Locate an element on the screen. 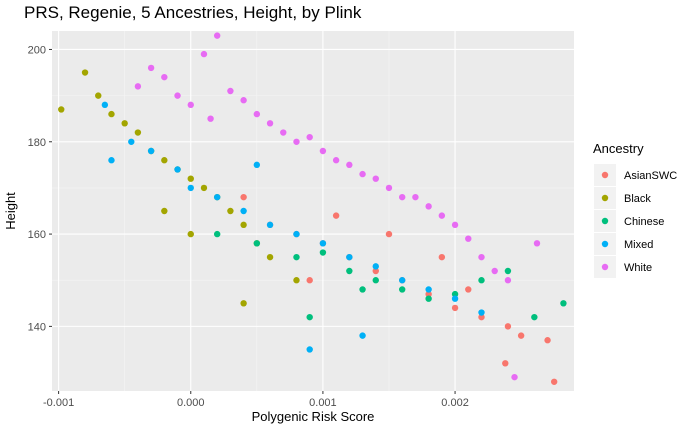 Image resolution: width=689 pixels, height=429 pixels. x-axis: -0.001 0.000 0.001 0.002 is located at coordinates (256, 400).